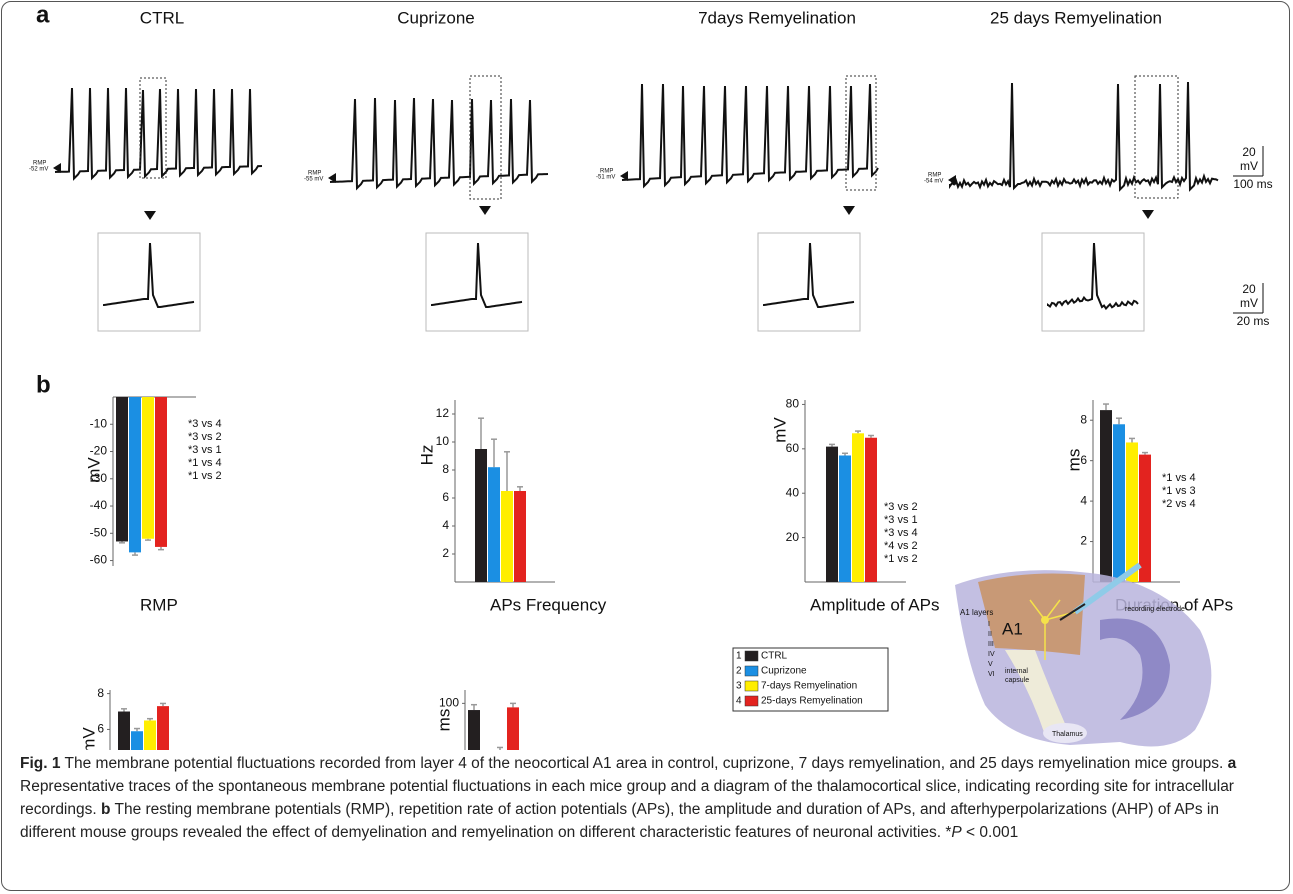 Image resolution: width=1293 pixels, height=894 pixels. What do you see at coordinates (1017, 680) in the screenshot?
I see `capsule-label: capsule` at bounding box center [1017, 680].